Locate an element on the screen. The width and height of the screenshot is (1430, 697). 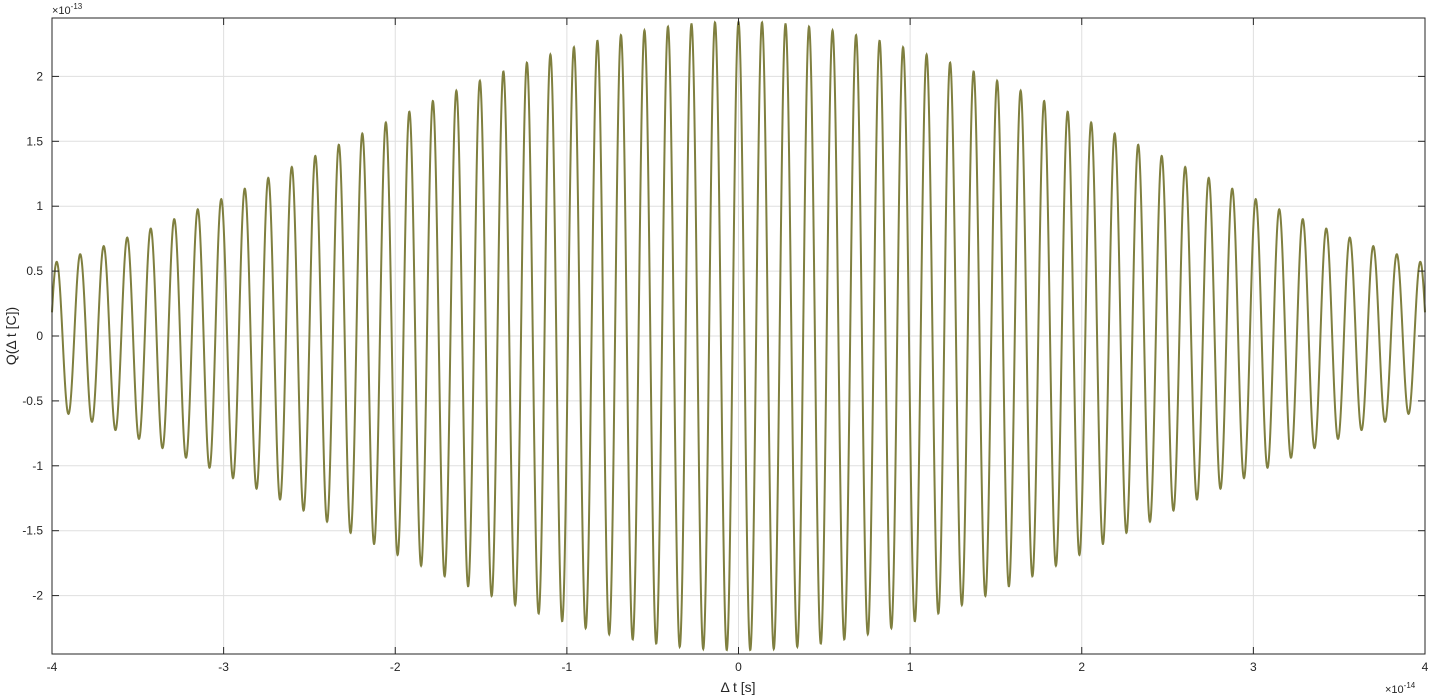
x-tick-label: -2 is located at coordinates (395, 667).